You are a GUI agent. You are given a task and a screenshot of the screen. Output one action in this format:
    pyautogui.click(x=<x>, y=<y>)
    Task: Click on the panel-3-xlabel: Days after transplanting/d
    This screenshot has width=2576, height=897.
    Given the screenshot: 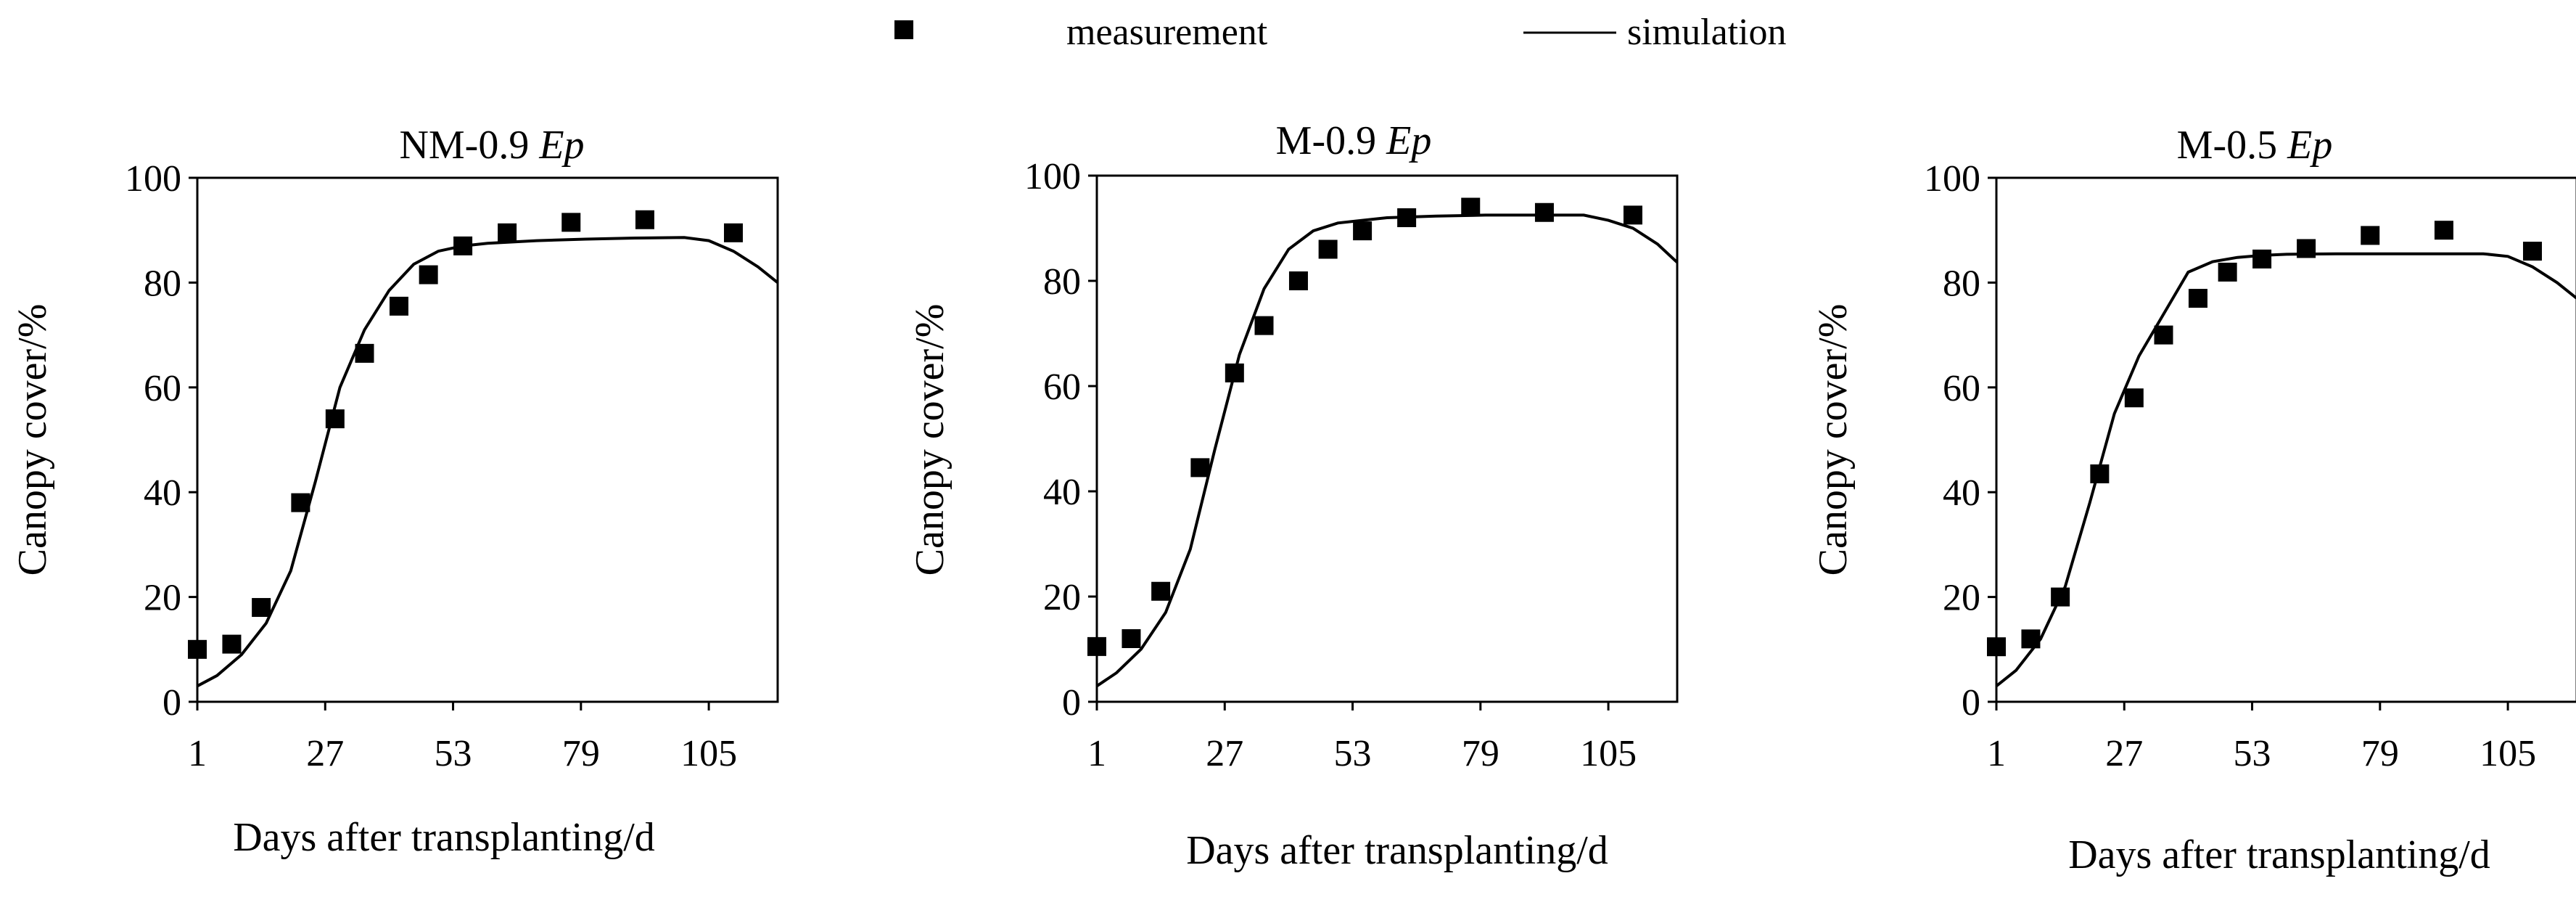 What is the action you would take?
    pyautogui.click(x=2279, y=854)
    